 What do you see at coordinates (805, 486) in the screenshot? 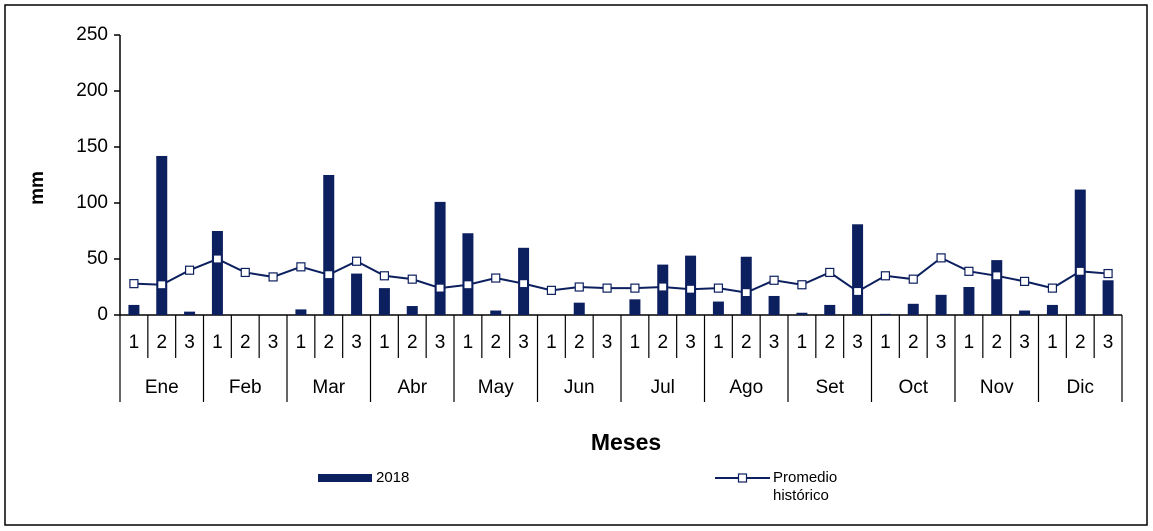
I see `legend-label: Promedio histórico` at bounding box center [805, 486].